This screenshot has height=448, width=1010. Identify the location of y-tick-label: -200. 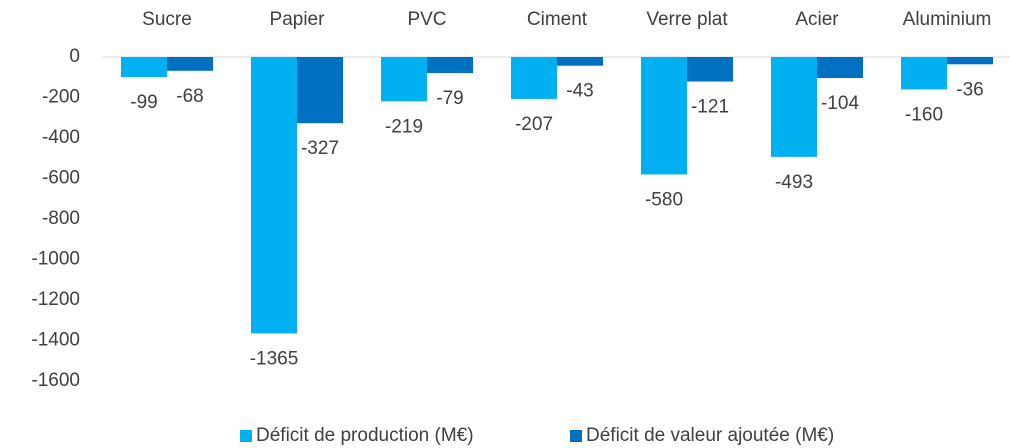
(61, 97).